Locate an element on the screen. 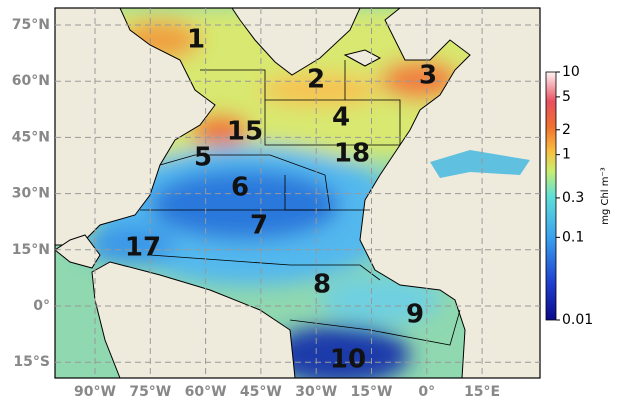 The height and width of the screenshot is (412, 617). lat-label: 30°N is located at coordinates (31, 194).